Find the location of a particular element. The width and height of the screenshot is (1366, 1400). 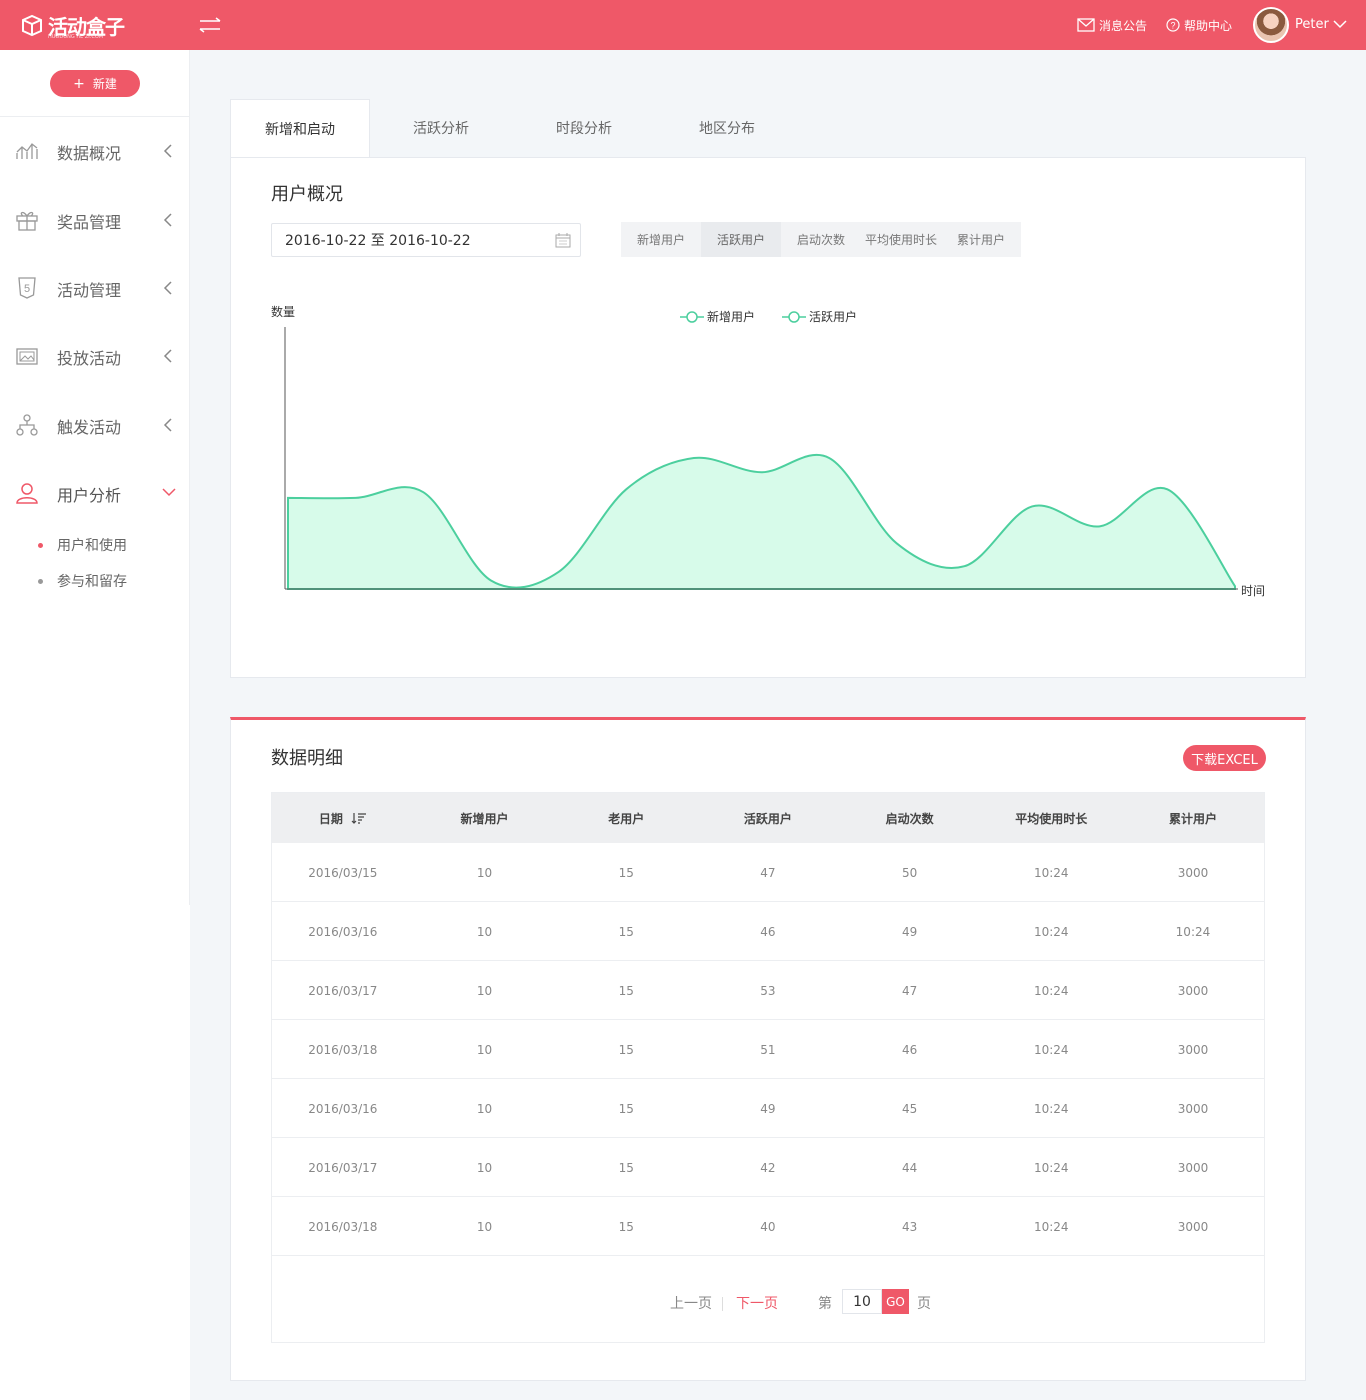

messages-label: 消息公告 is located at coordinates (1123, 25).